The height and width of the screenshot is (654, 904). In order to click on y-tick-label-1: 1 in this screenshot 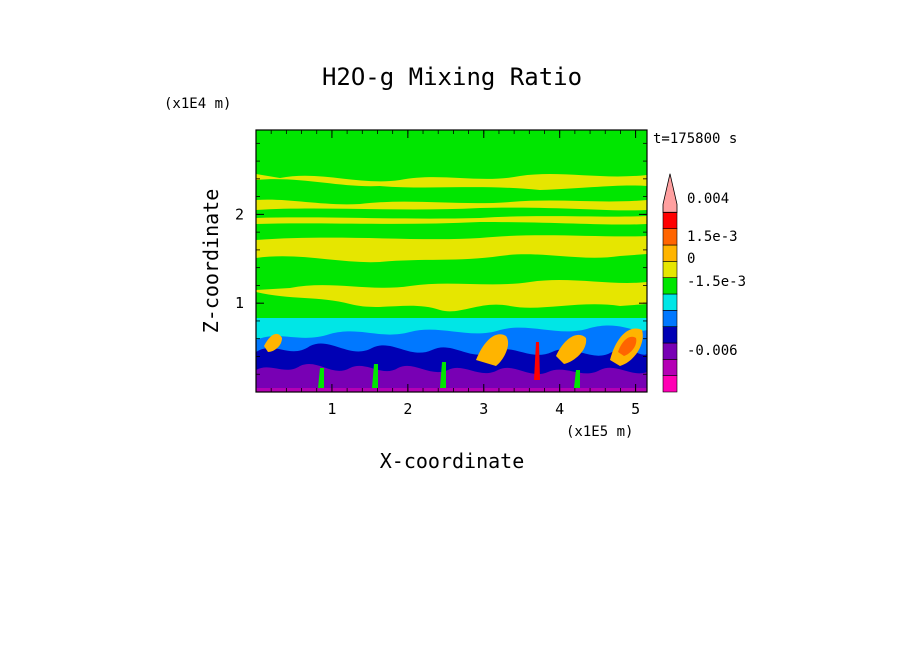, I will do `click(239, 303)`.